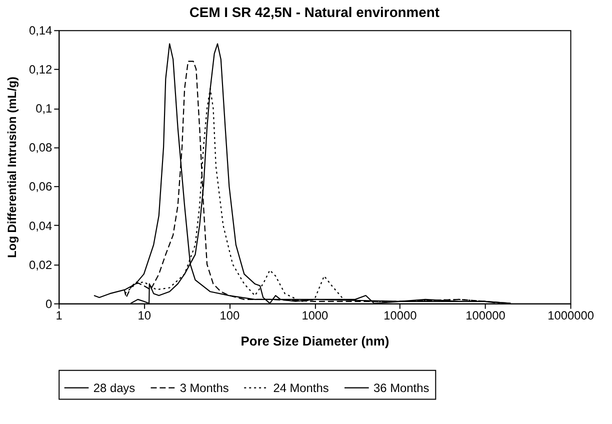 The image size is (612, 424). I want to click on x-tick-label: 1000, so click(315, 315).